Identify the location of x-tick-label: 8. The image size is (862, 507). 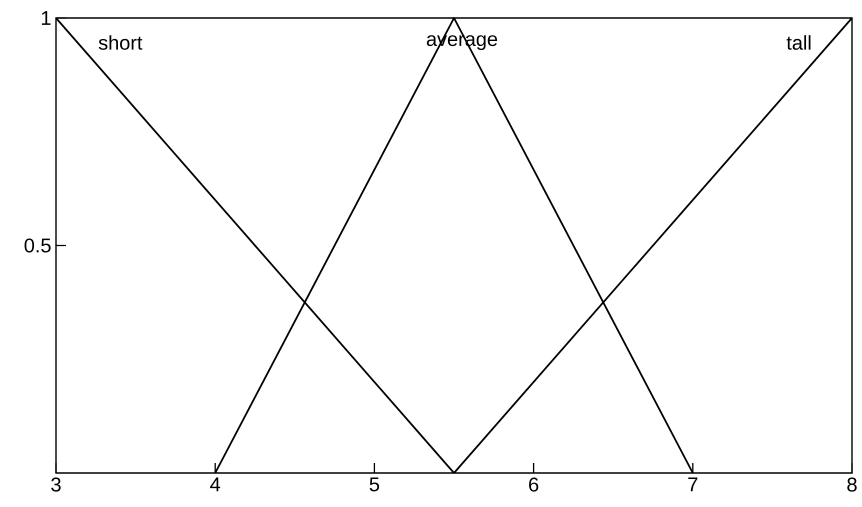
(852, 485).